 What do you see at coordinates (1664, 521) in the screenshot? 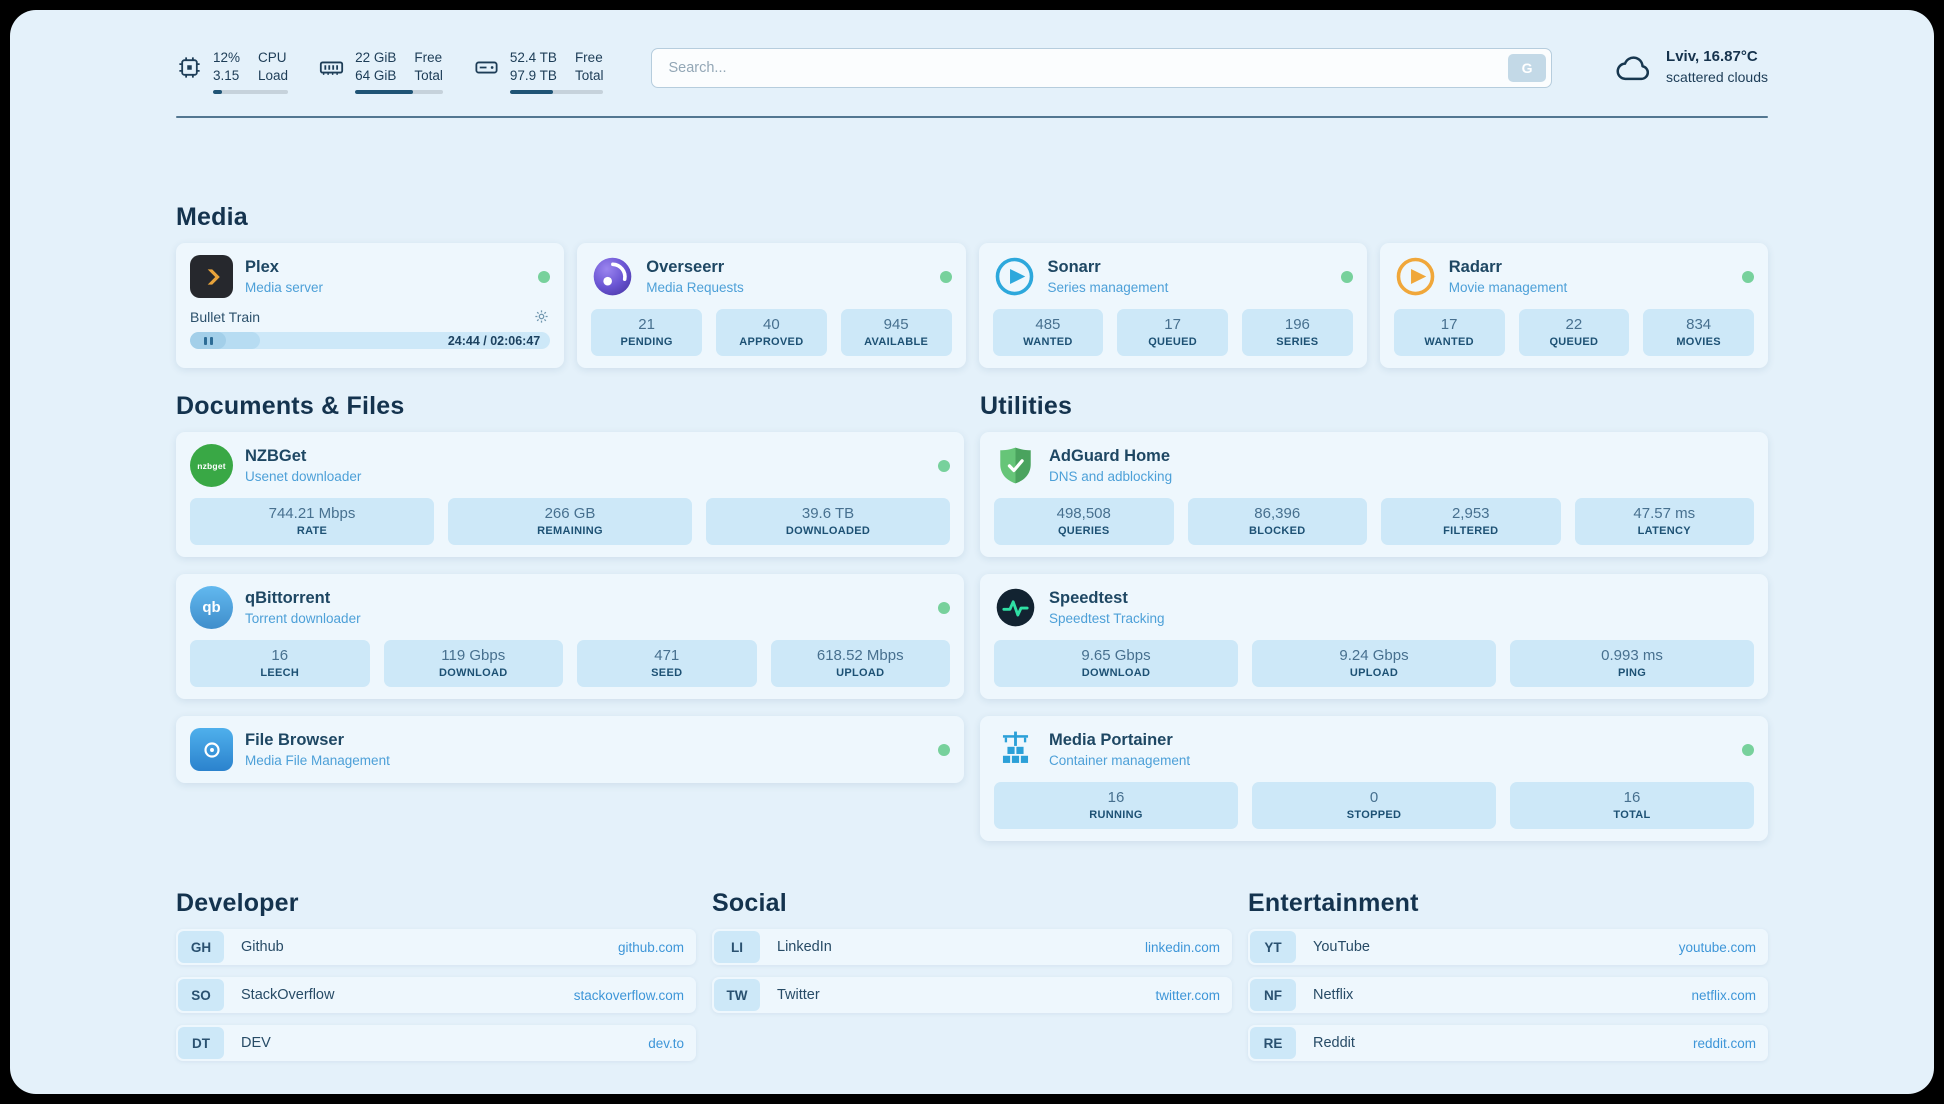
I see `stat-latency: 47.57 ms LATENCY` at bounding box center [1664, 521].